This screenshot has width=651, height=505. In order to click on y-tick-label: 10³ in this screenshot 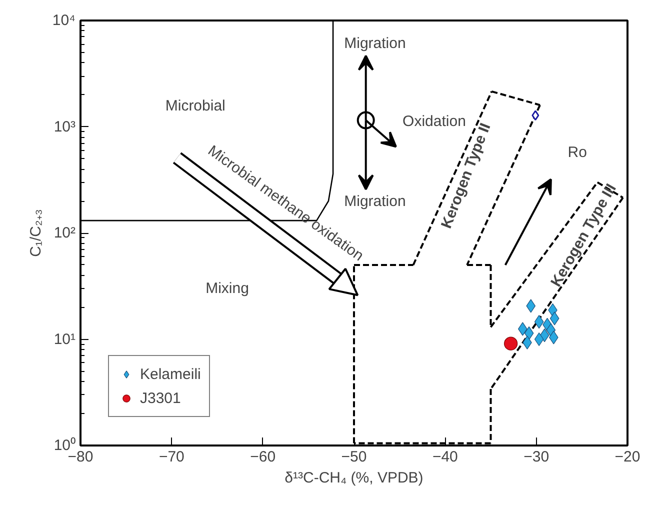, I will do `click(65, 127)`.